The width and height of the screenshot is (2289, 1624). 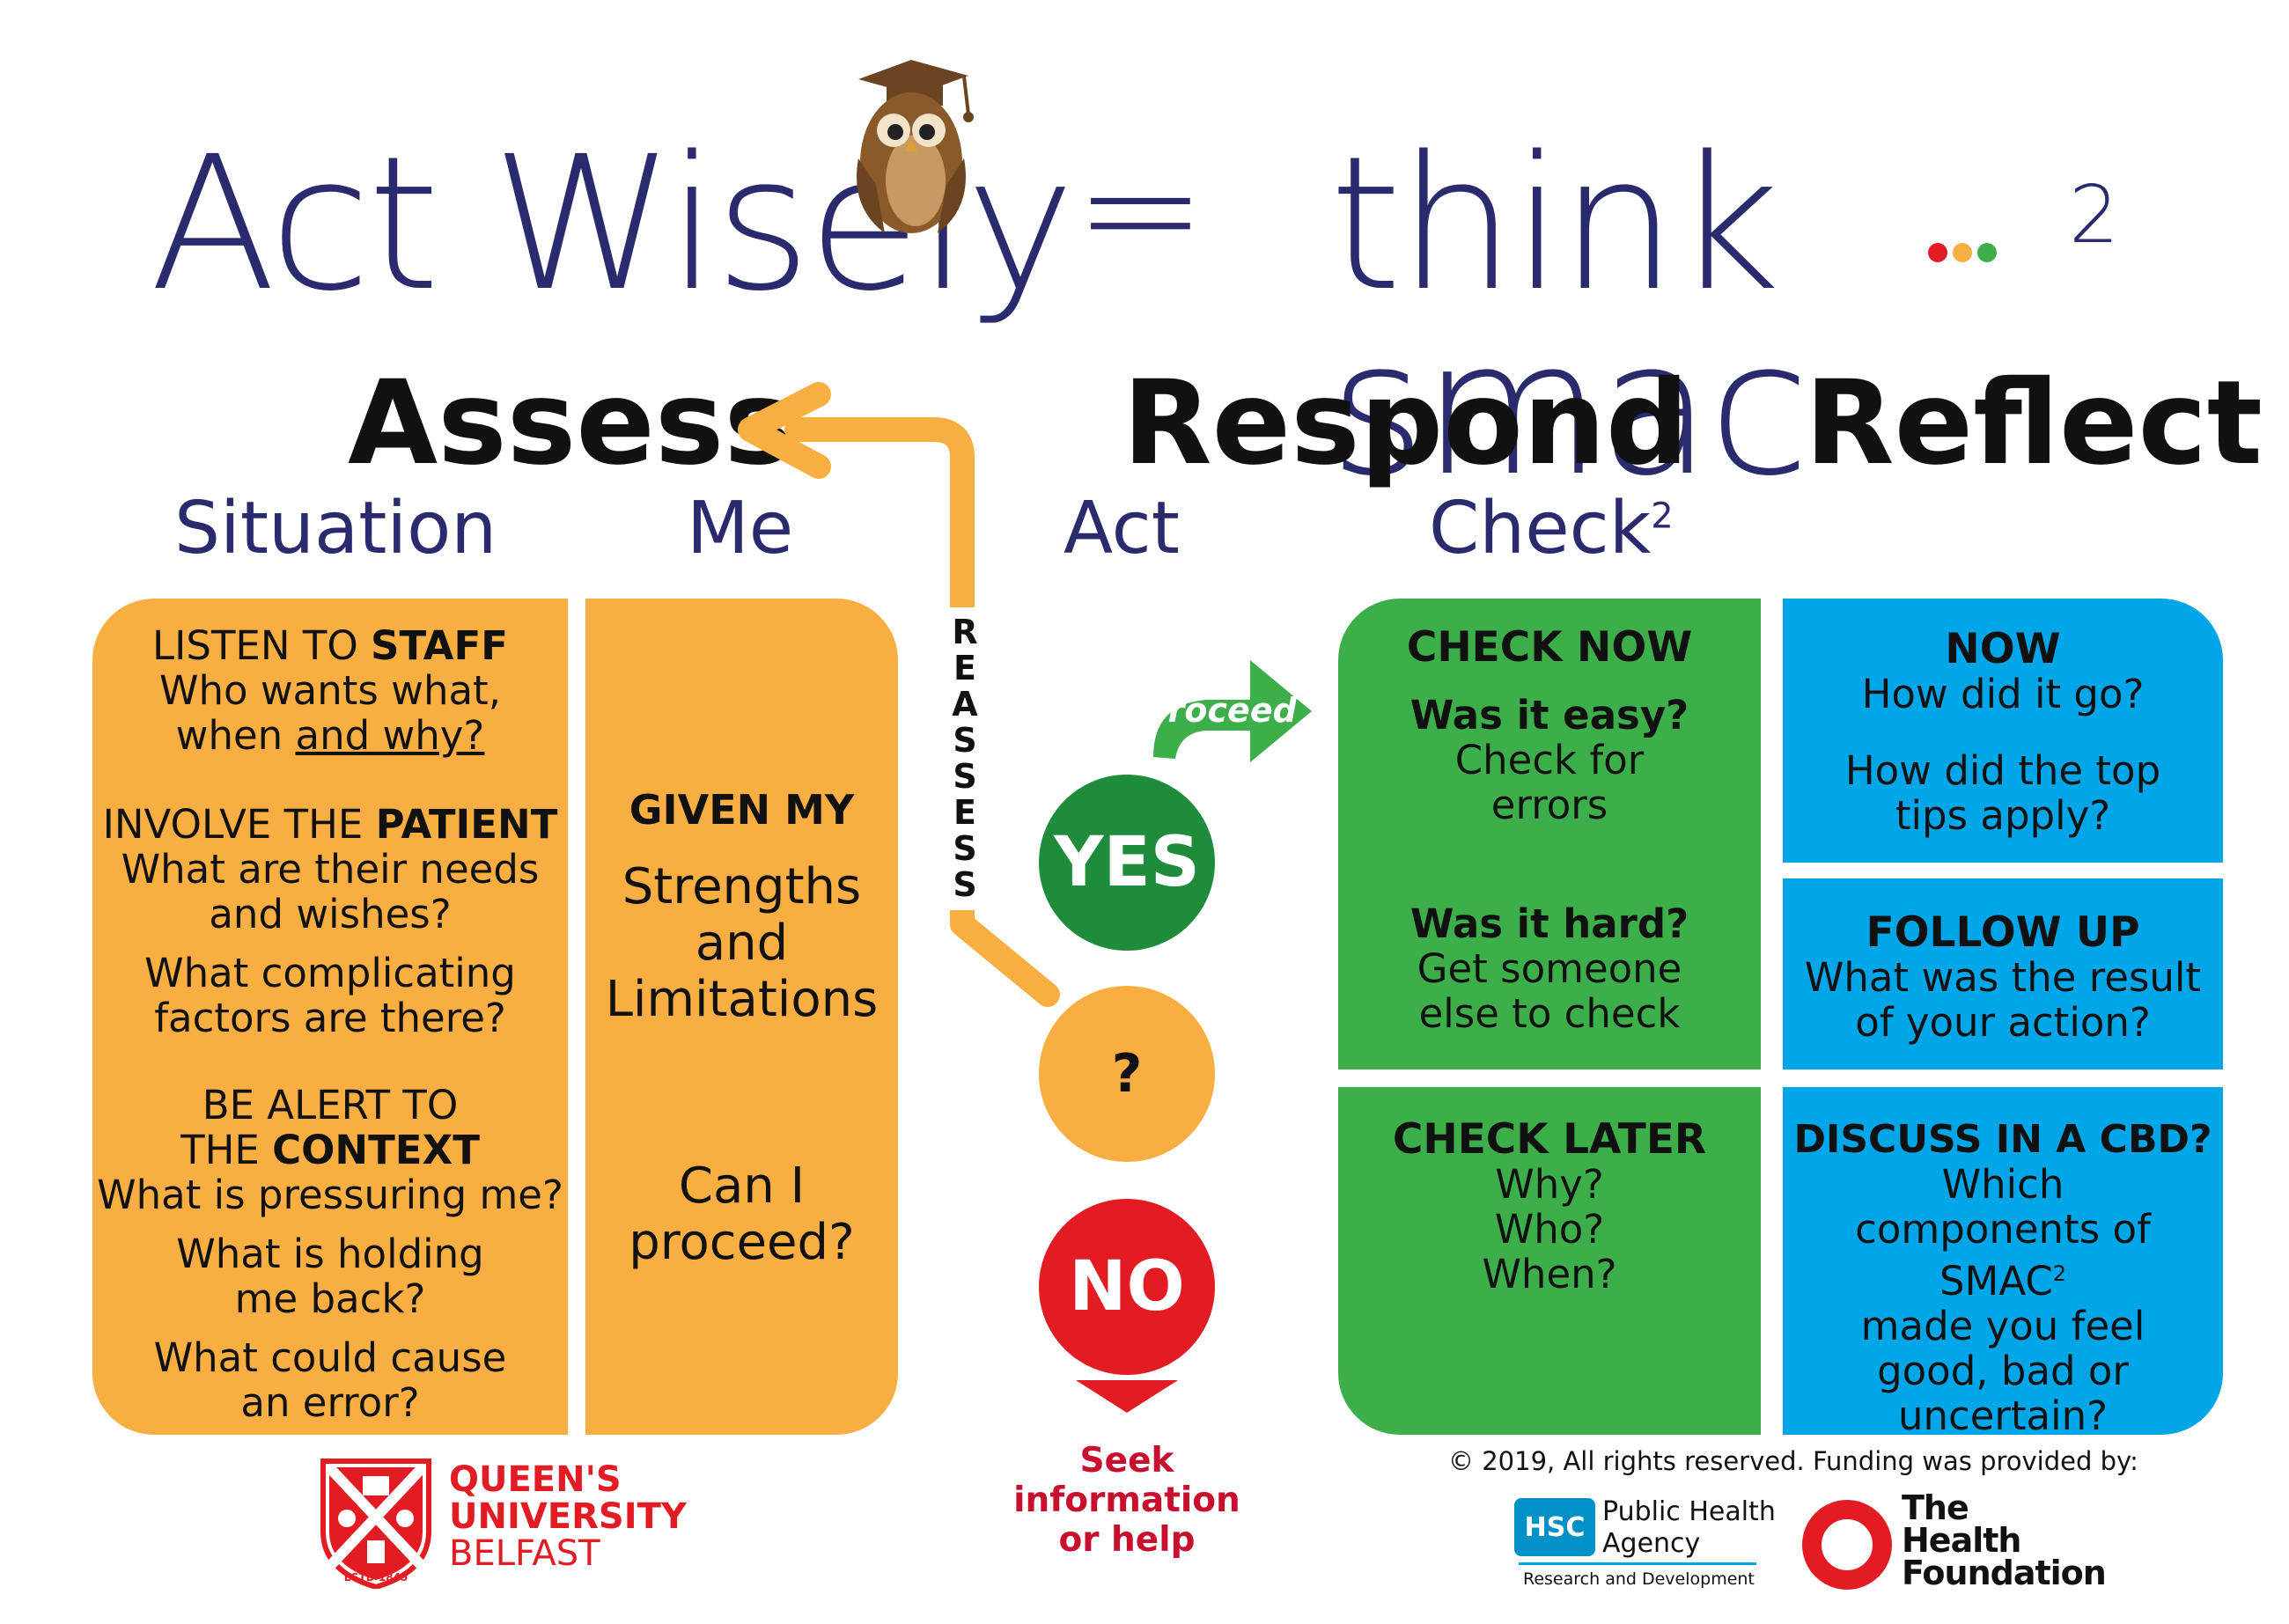 What do you see at coordinates (1847, 1545) in the screenshot?
I see `health-foundation-ring-icon` at bounding box center [1847, 1545].